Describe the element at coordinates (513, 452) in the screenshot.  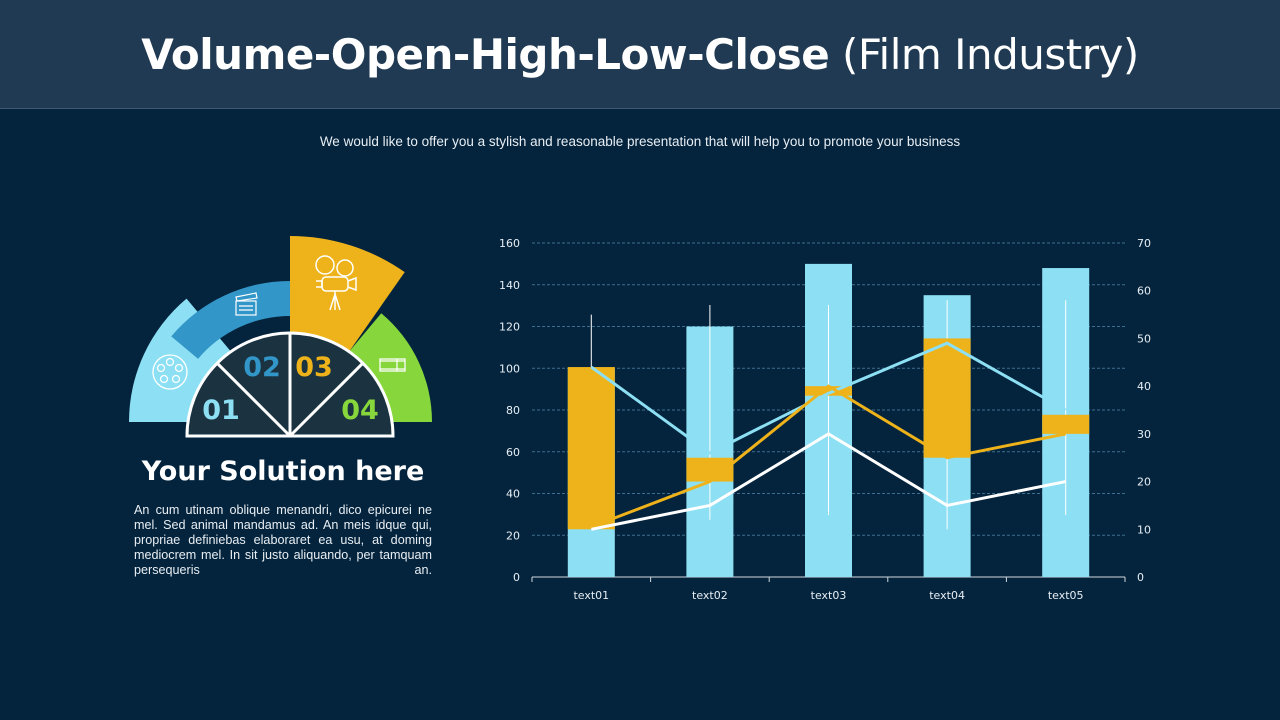
I see `y-tick-label: 60` at that location.